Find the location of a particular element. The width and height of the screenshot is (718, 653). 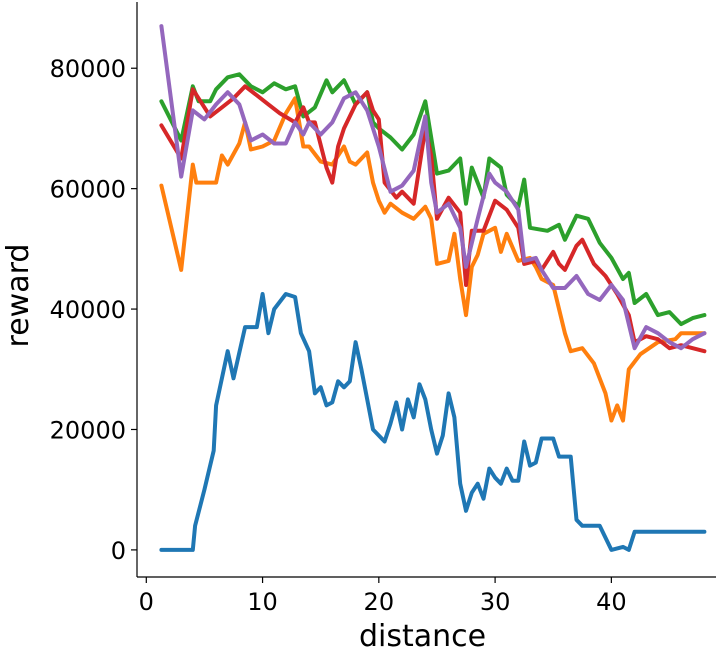

y-axis-label: reward is located at coordinates (18, 296).